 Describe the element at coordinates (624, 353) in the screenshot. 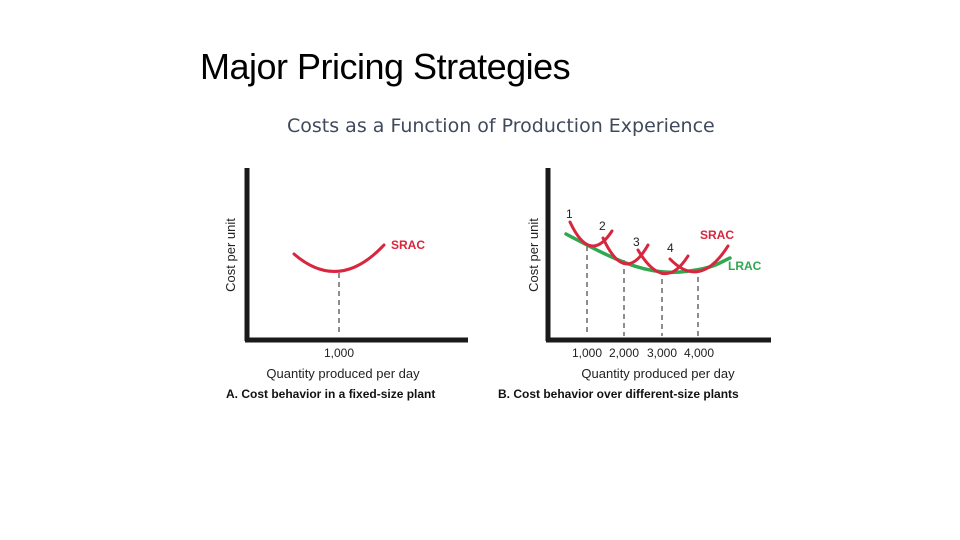

I see `chart-b-x-tick-2000: 2,000` at that location.